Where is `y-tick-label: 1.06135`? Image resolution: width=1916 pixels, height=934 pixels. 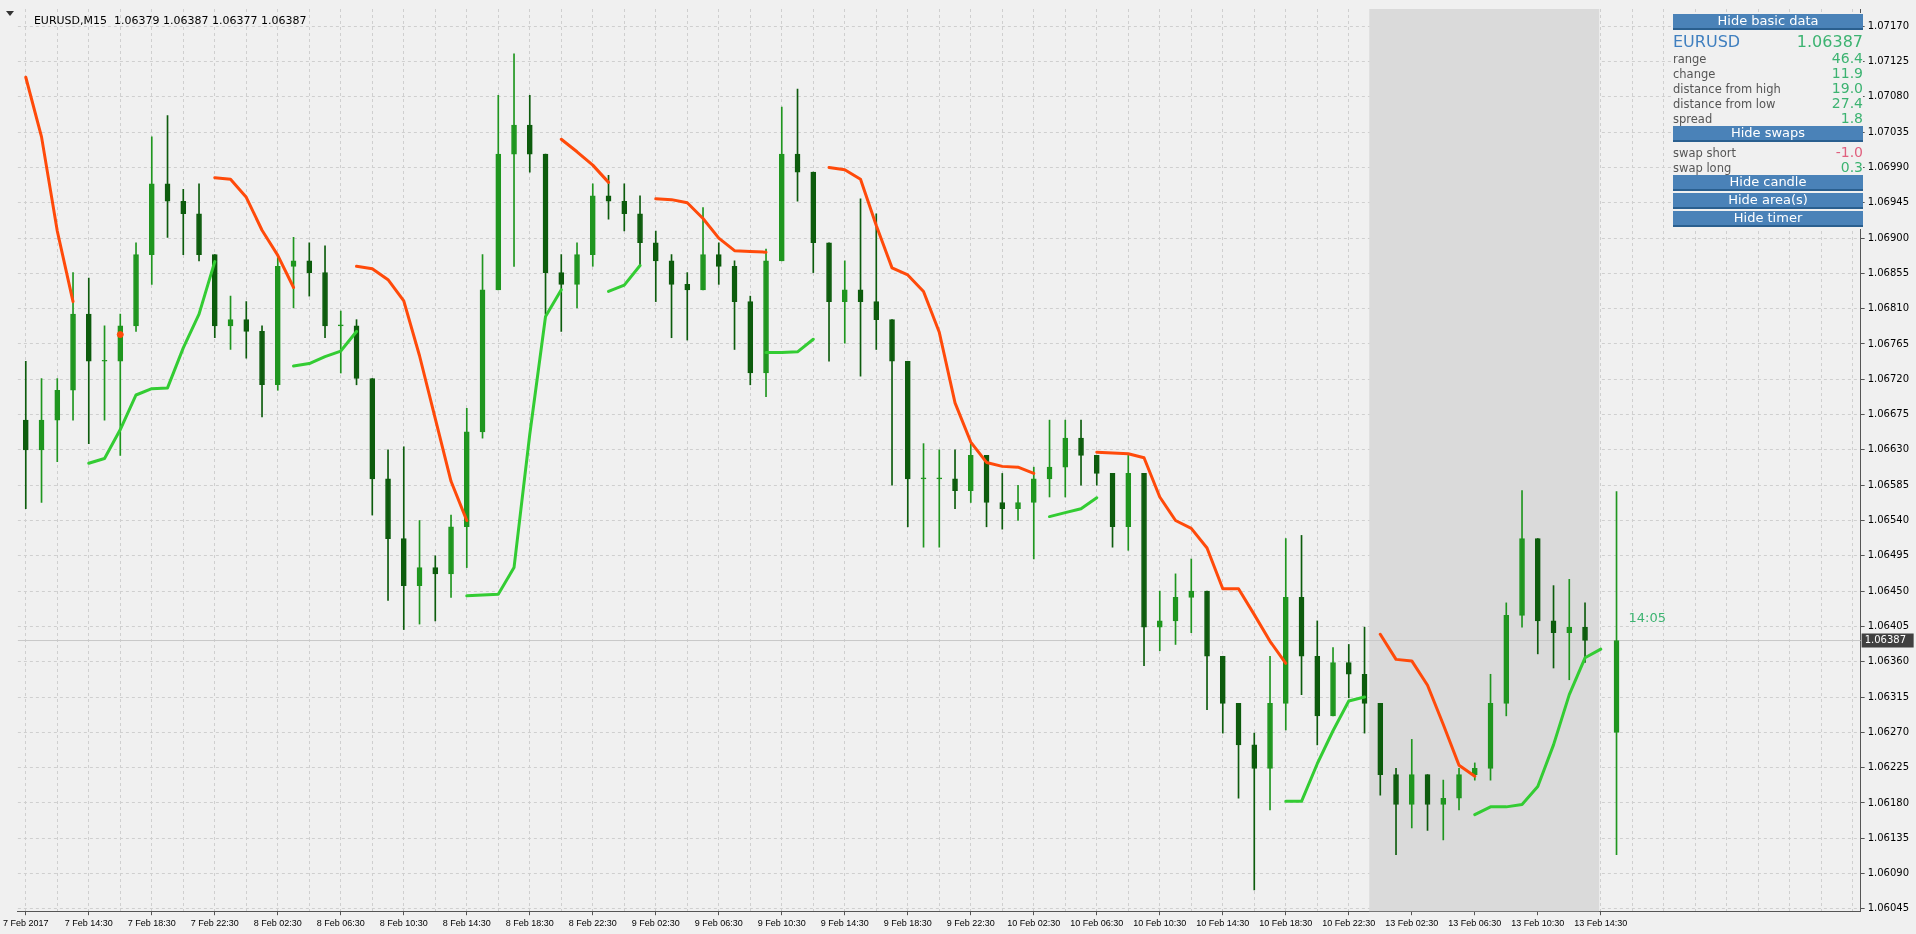 y-tick-label: 1.06135 is located at coordinates (1888, 837).